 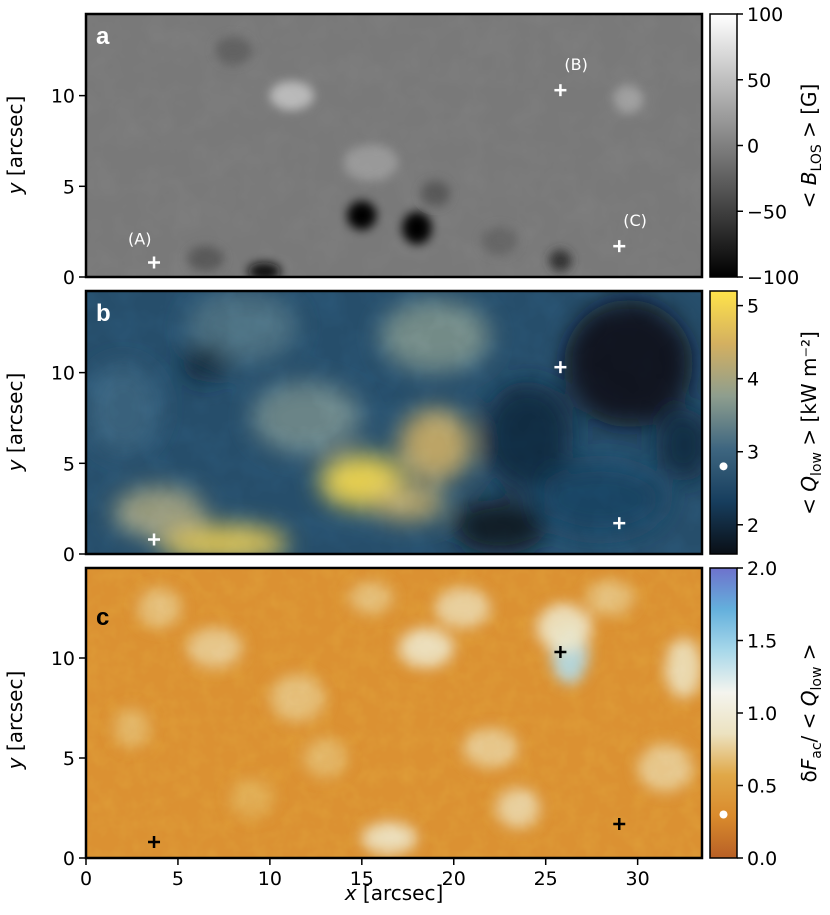 What do you see at coordinates (762, 569) in the screenshot?
I see `colorbar-tick-label: 2.0` at bounding box center [762, 569].